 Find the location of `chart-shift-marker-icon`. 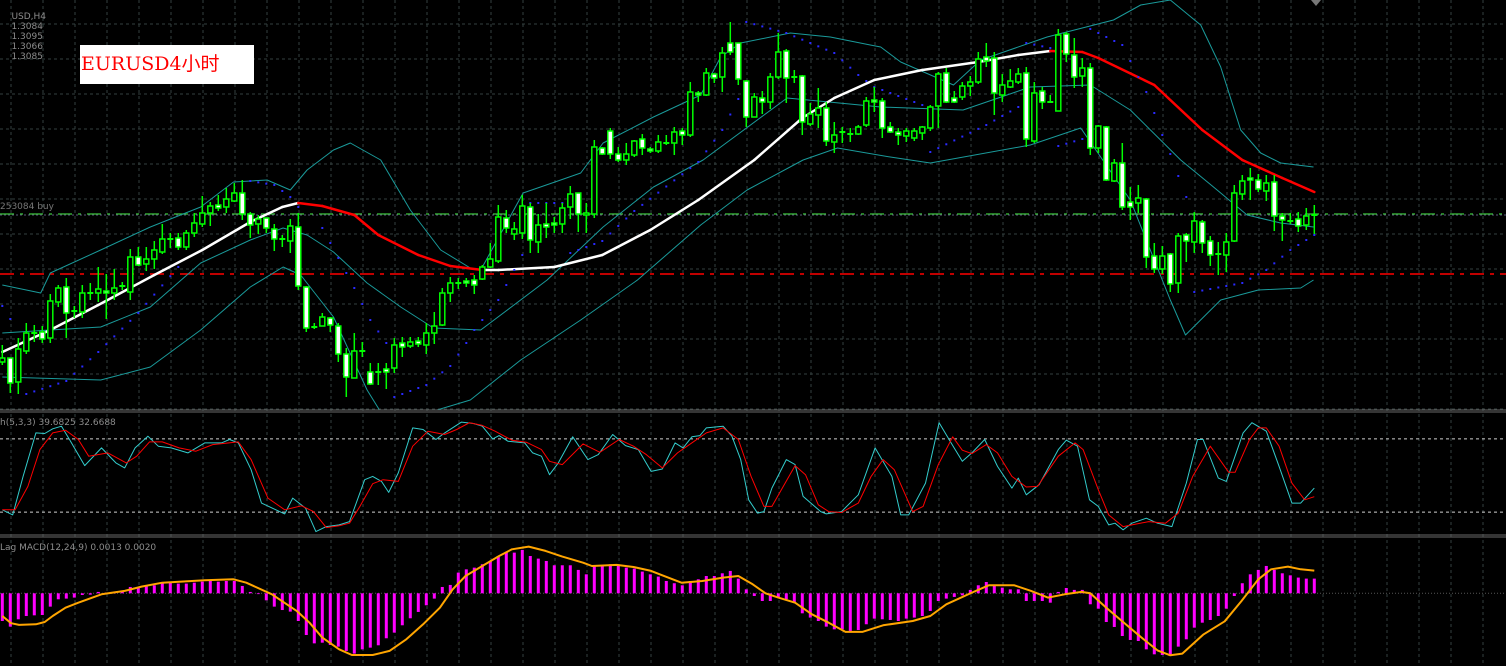

chart-shift-marker-icon is located at coordinates (1316, 3).